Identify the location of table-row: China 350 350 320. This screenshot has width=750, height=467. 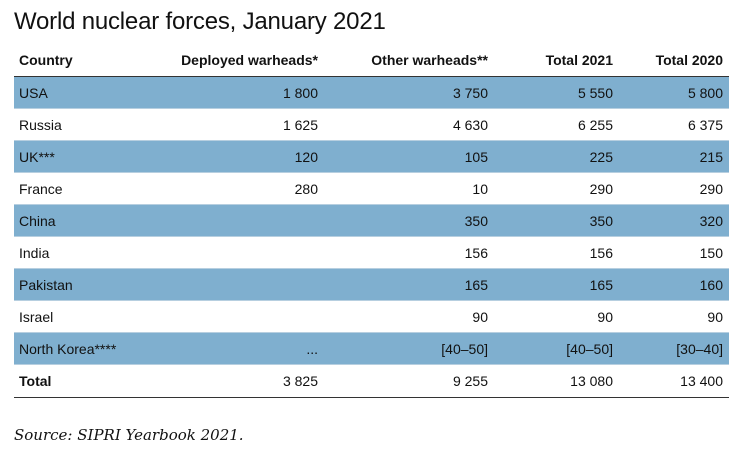
(371, 220).